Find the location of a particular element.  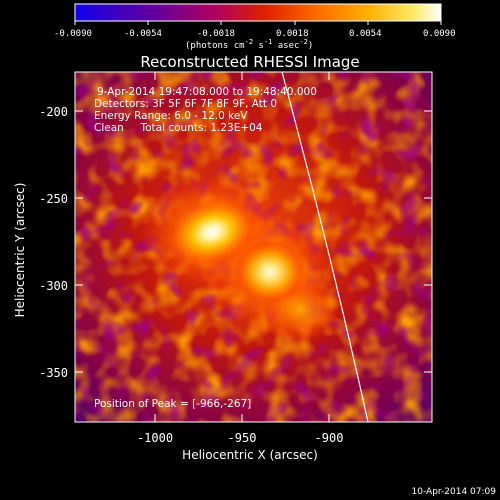

x-tick-label: -1000 is located at coordinates (155, 438).